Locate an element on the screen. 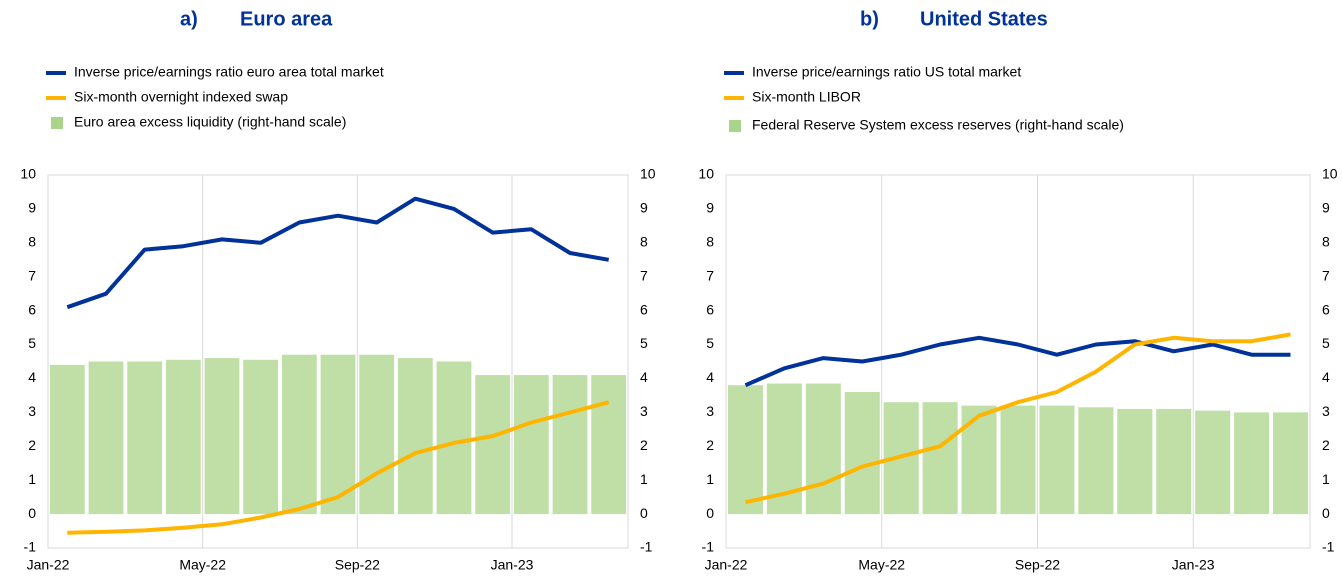 The image size is (1342, 576). legend-label: Six-month LIBOR is located at coordinates (806, 97).